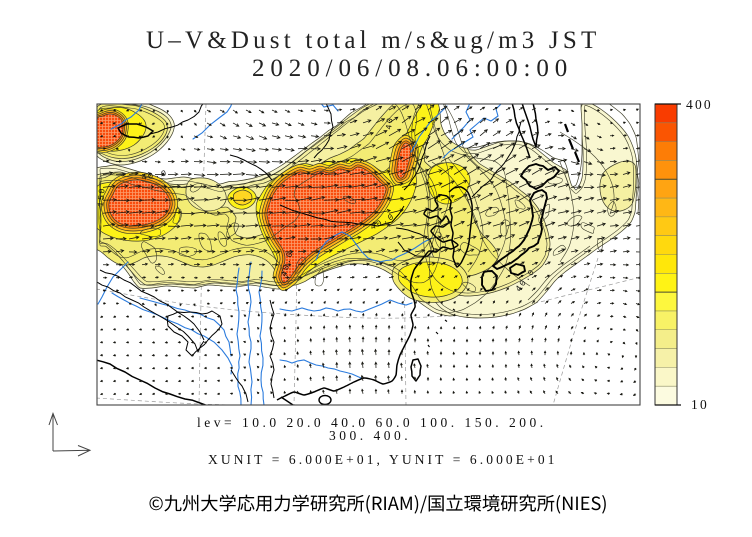 This screenshot has height=537, width=752. Describe the element at coordinates (390, 123) in the screenshot. I see `svg-text: 40` at that location.